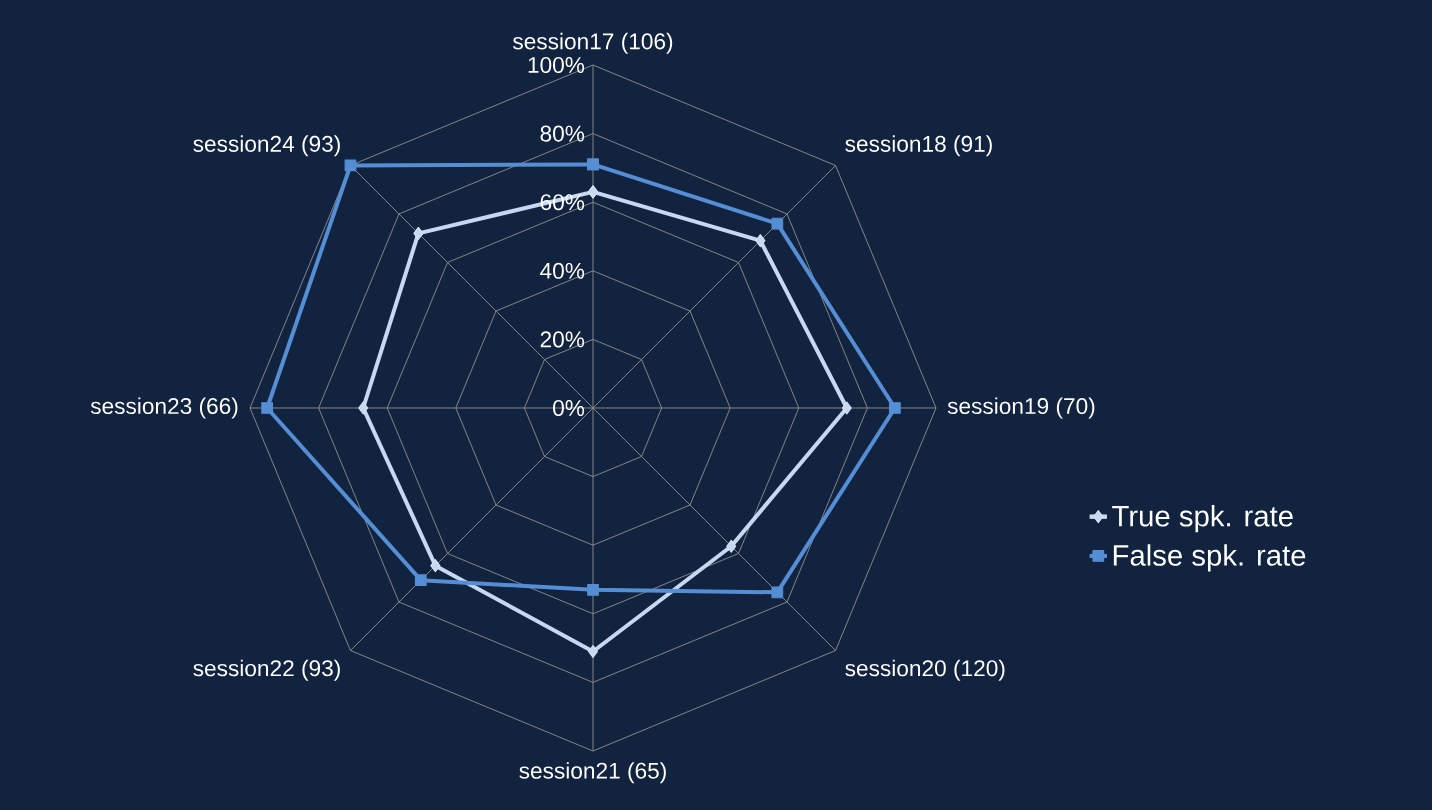 The height and width of the screenshot is (810, 1432). What do you see at coordinates (918, 146) in the screenshot?
I see `spoke-label: session18 (91)` at bounding box center [918, 146].